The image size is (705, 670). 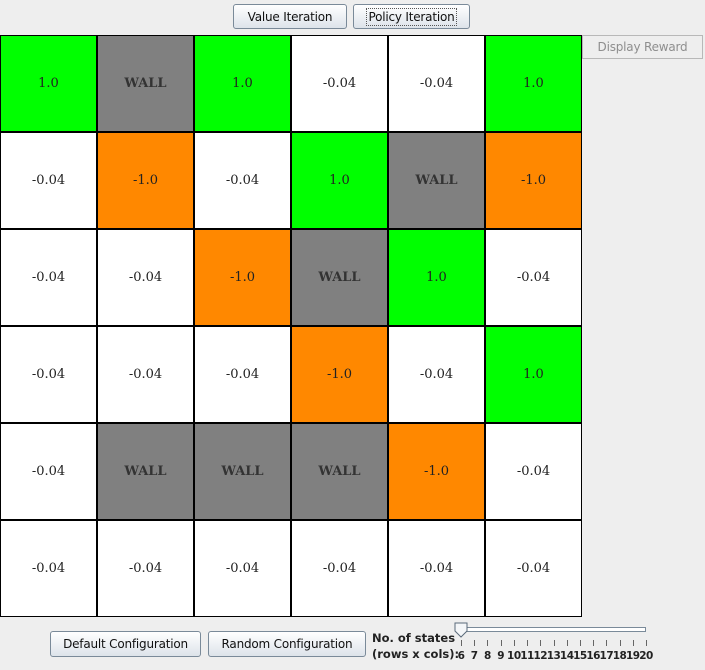 What do you see at coordinates (593, 656) in the screenshot?
I see `slider-tick-label: 16` at bounding box center [593, 656].